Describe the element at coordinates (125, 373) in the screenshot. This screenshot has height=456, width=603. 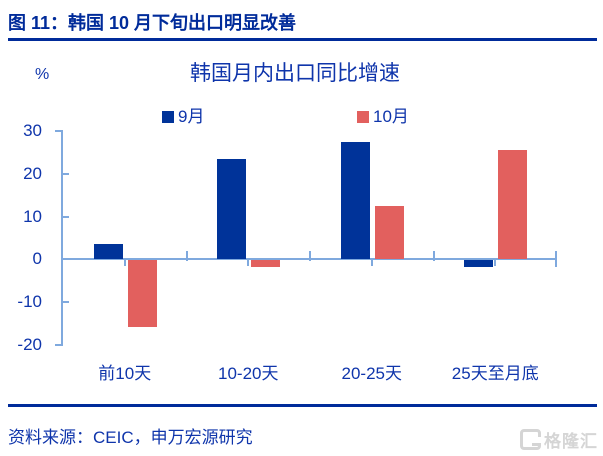
I see `x-axis-label: 前10天` at that location.